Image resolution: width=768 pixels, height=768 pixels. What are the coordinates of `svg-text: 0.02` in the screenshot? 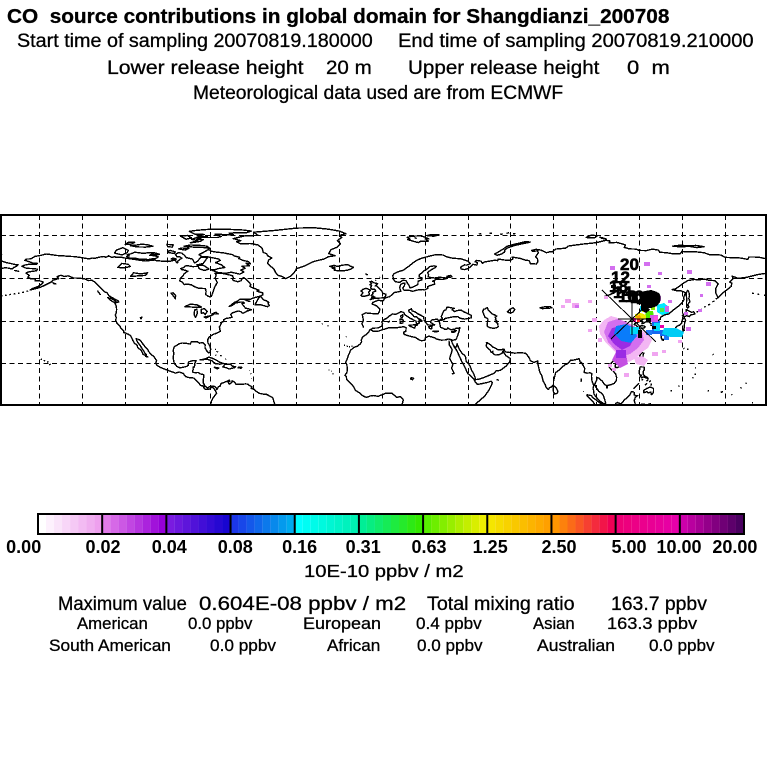 It's located at (102, 547).